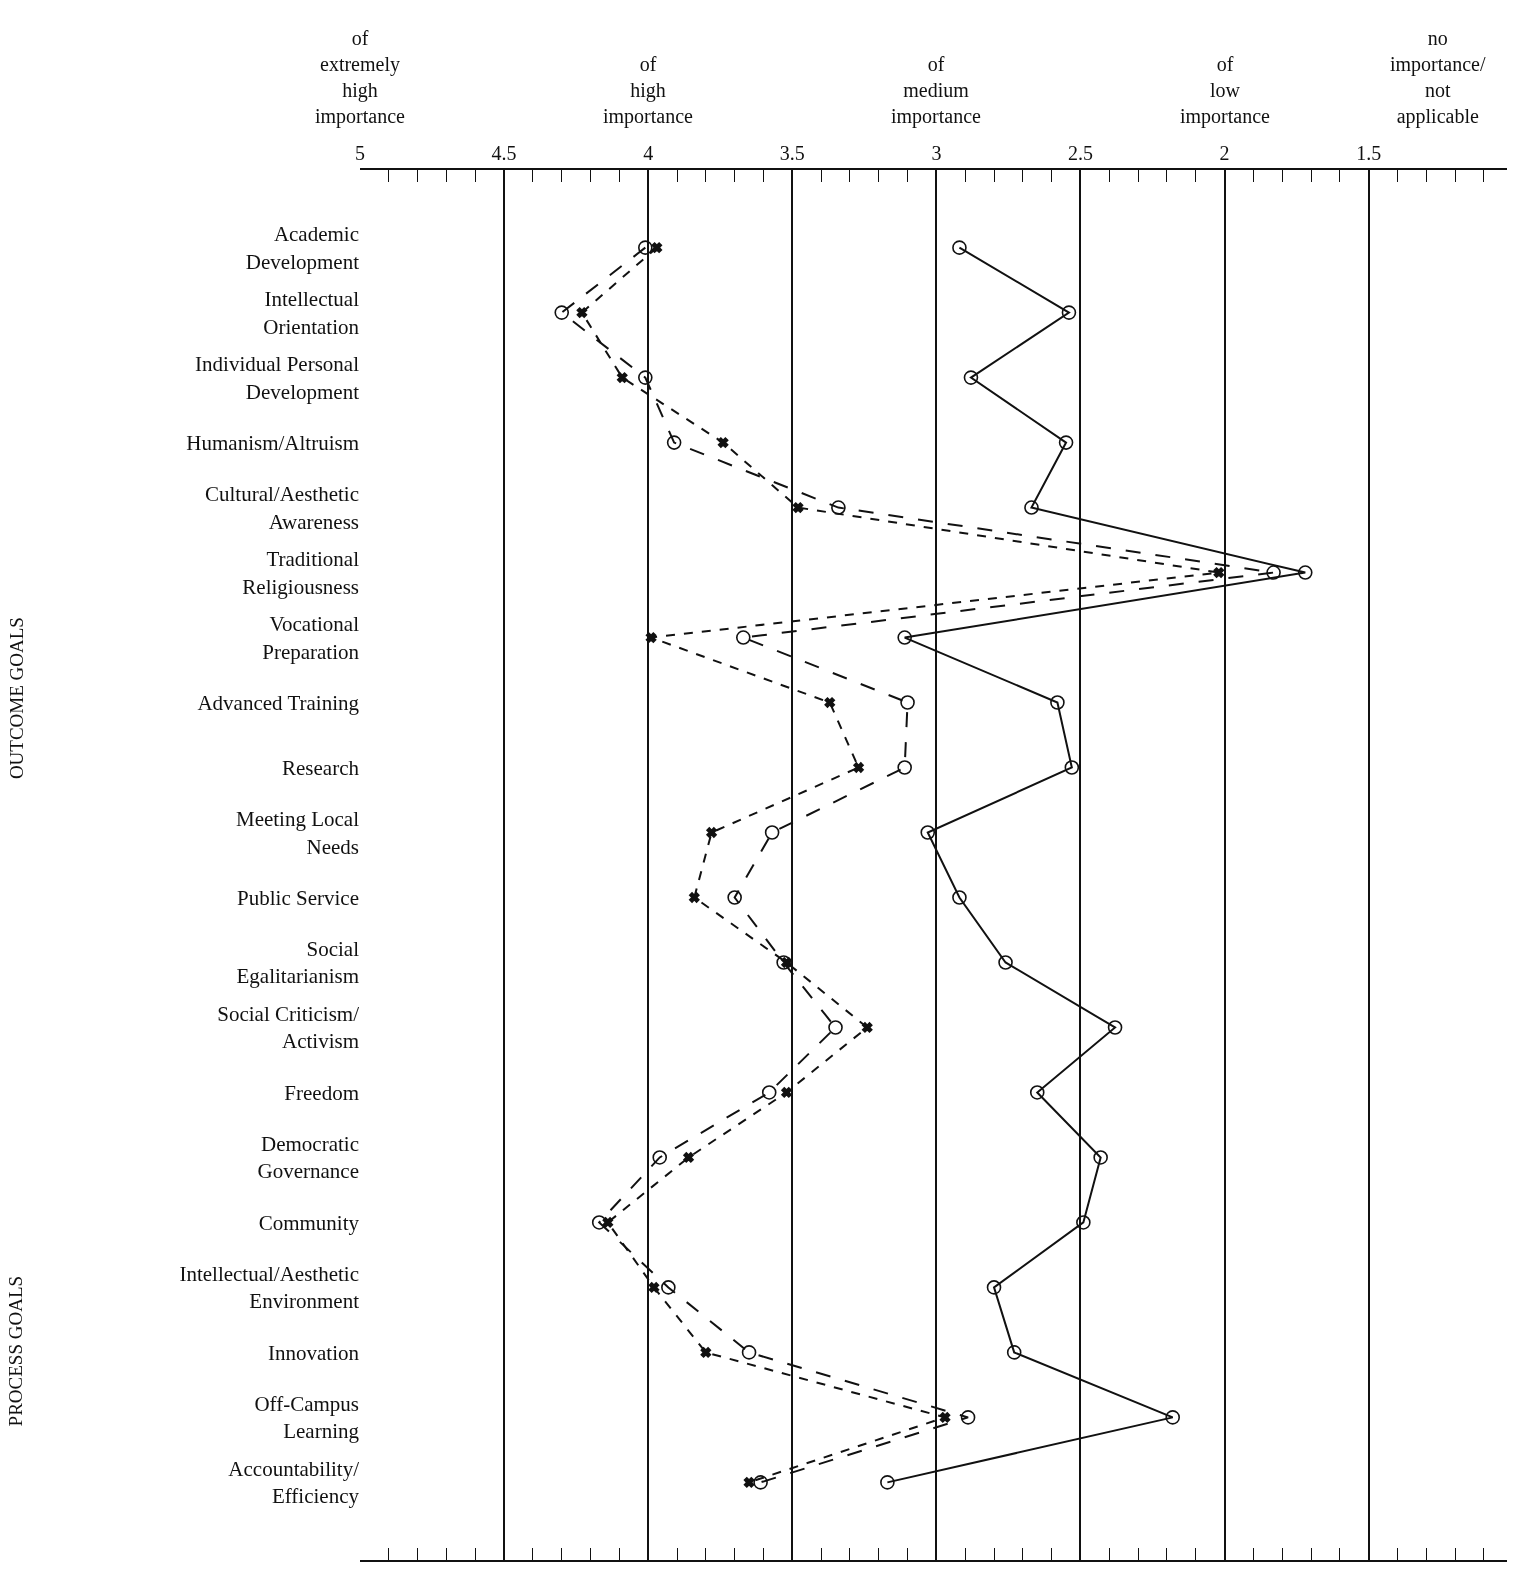 This screenshot has height=1574, width=1515. What do you see at coordinates (269, 1288) in the screenshot?
I see `y-tick-label: Intellectual/Aesthetic Environment` at bounding box center [269, 1288].